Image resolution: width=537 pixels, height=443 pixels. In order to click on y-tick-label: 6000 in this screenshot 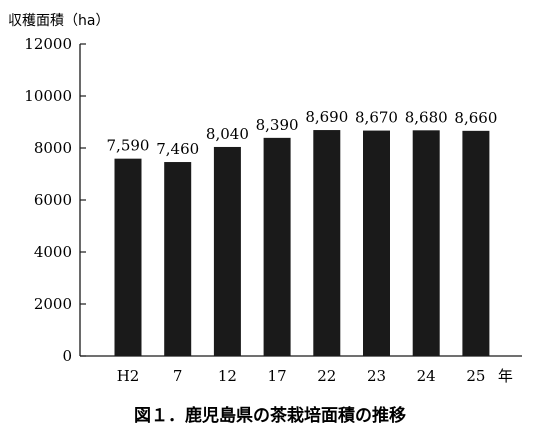, I will do `click(53, 200)`.